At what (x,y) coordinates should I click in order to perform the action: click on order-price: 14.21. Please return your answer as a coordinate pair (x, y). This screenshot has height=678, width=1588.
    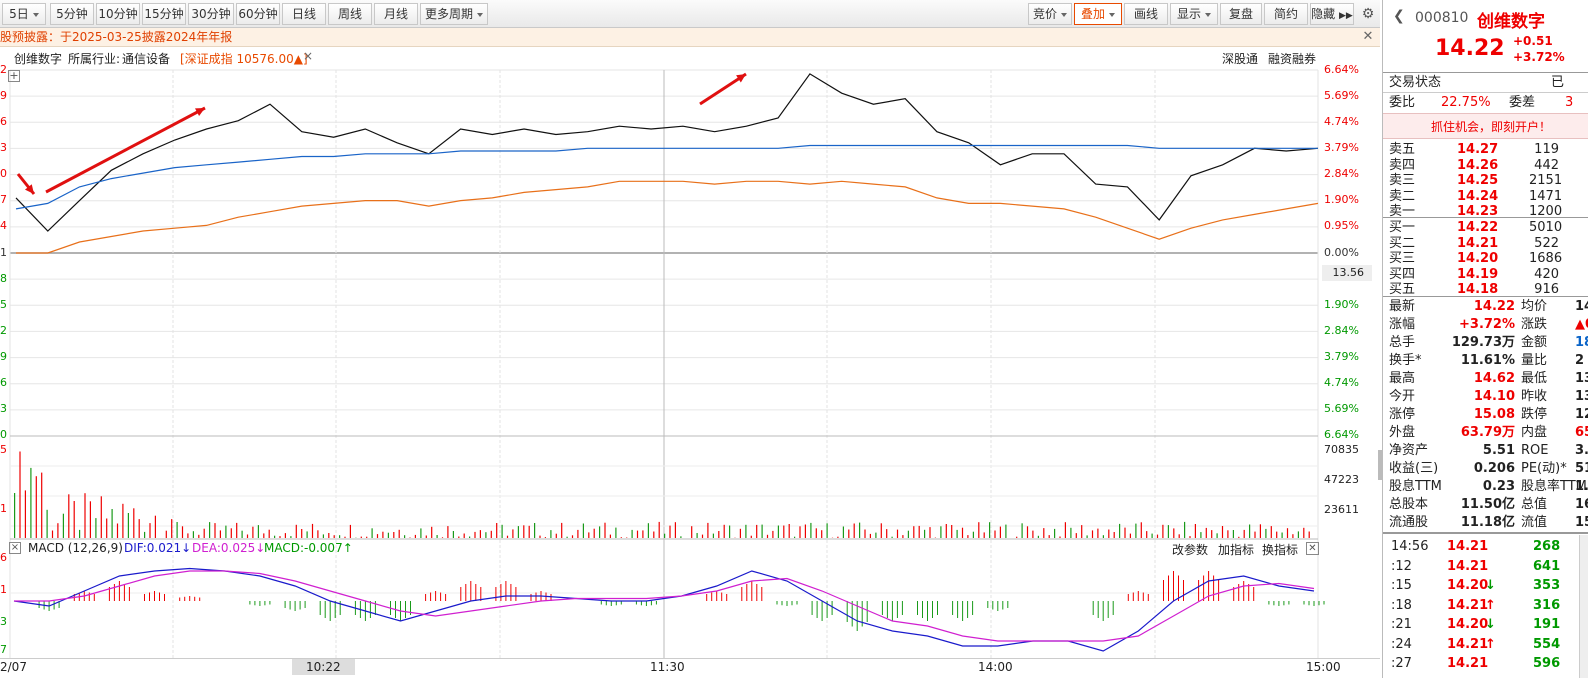
    Looking at the image, I should click on (1478, 243).